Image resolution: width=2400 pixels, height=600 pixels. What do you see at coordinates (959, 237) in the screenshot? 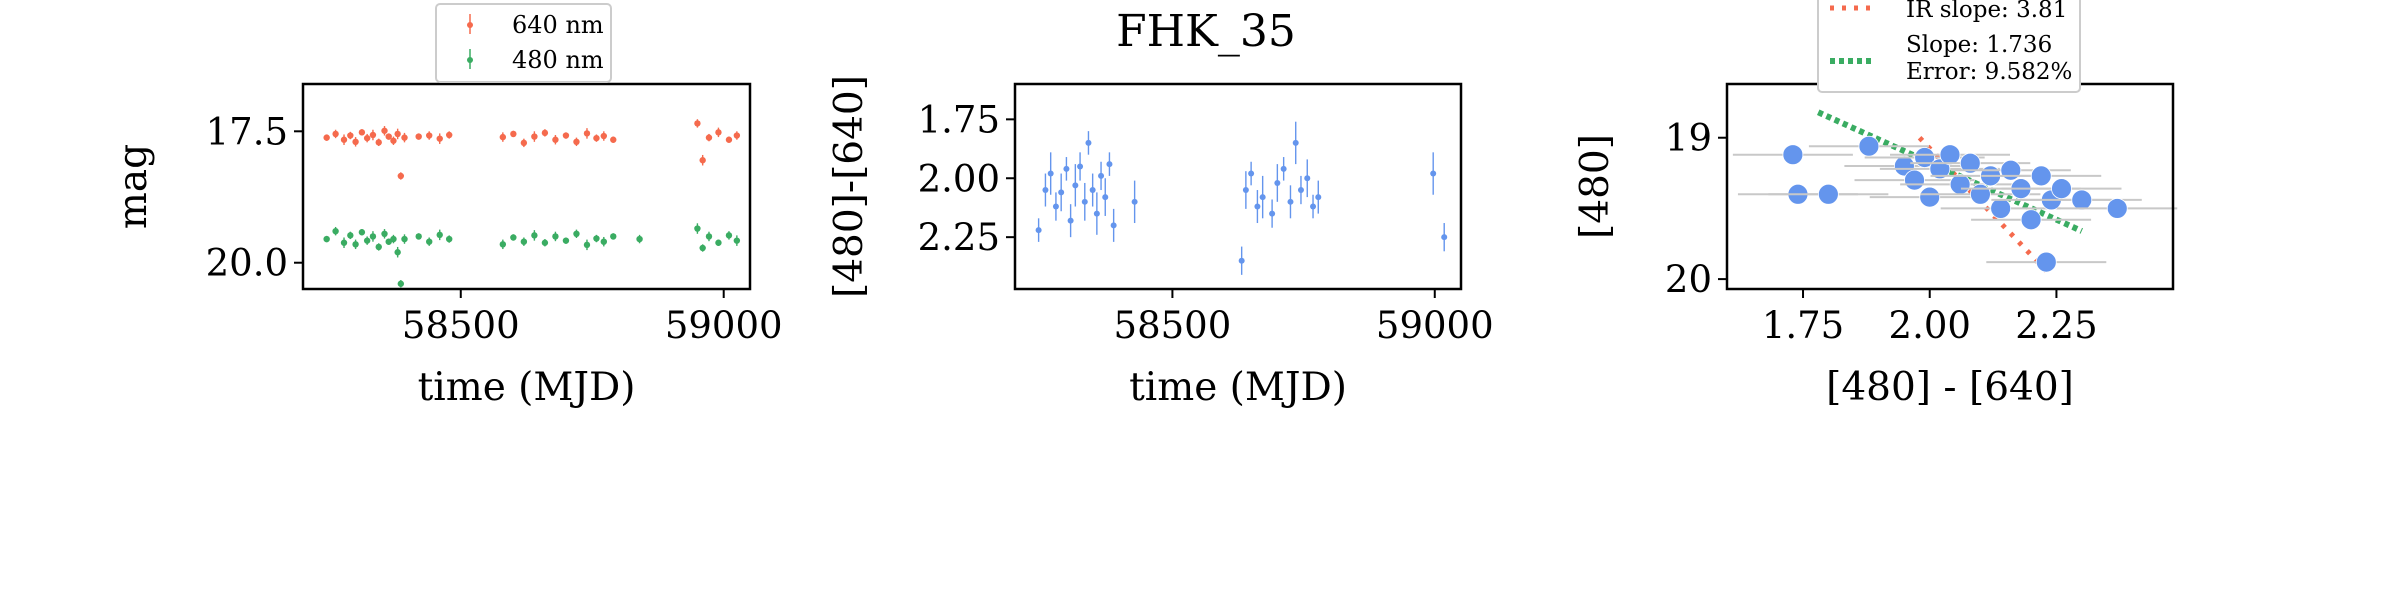
I see `y-tick-label: 2.25` at bounding box center [959, 237].